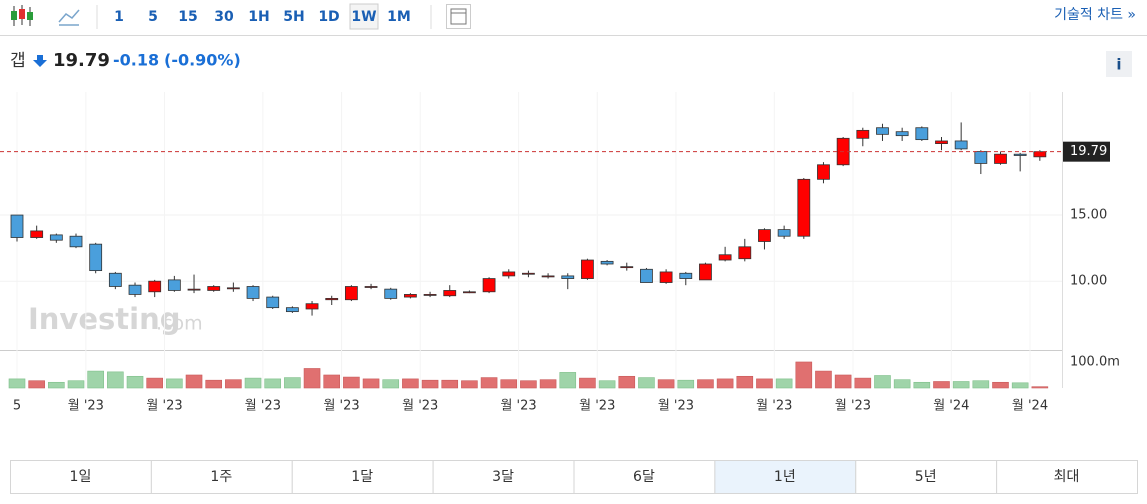  Describe the element at coordinates (17, 406) in the screenshot. I see `x-tick-label: 5` at that location.